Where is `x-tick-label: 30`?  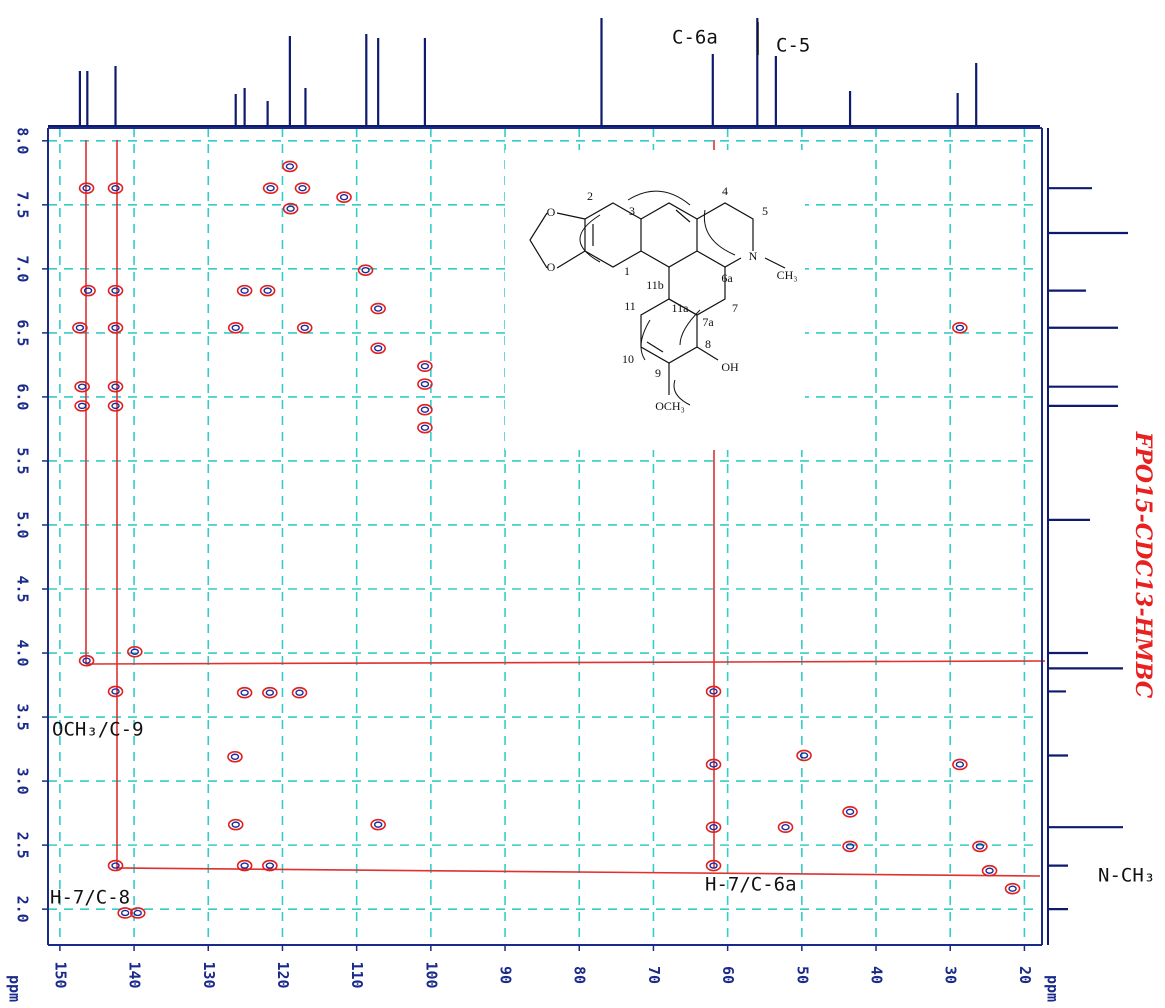
x-tick-label: 30 is located at coordinates (951, 975).